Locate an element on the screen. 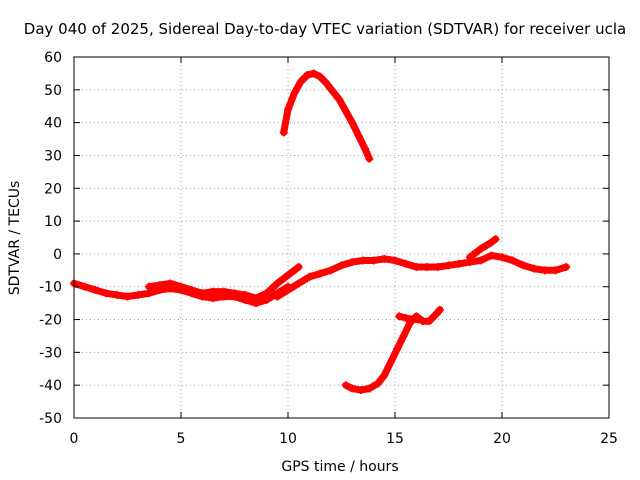 Image resolution: width=640 pixels, height=480 pixels. x-tick-label: 25 is located at coordinates (609, 439).